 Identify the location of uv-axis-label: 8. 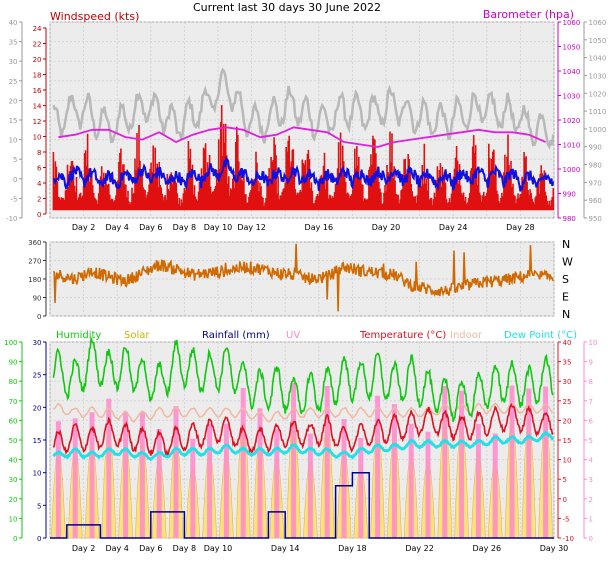
(591, 382).